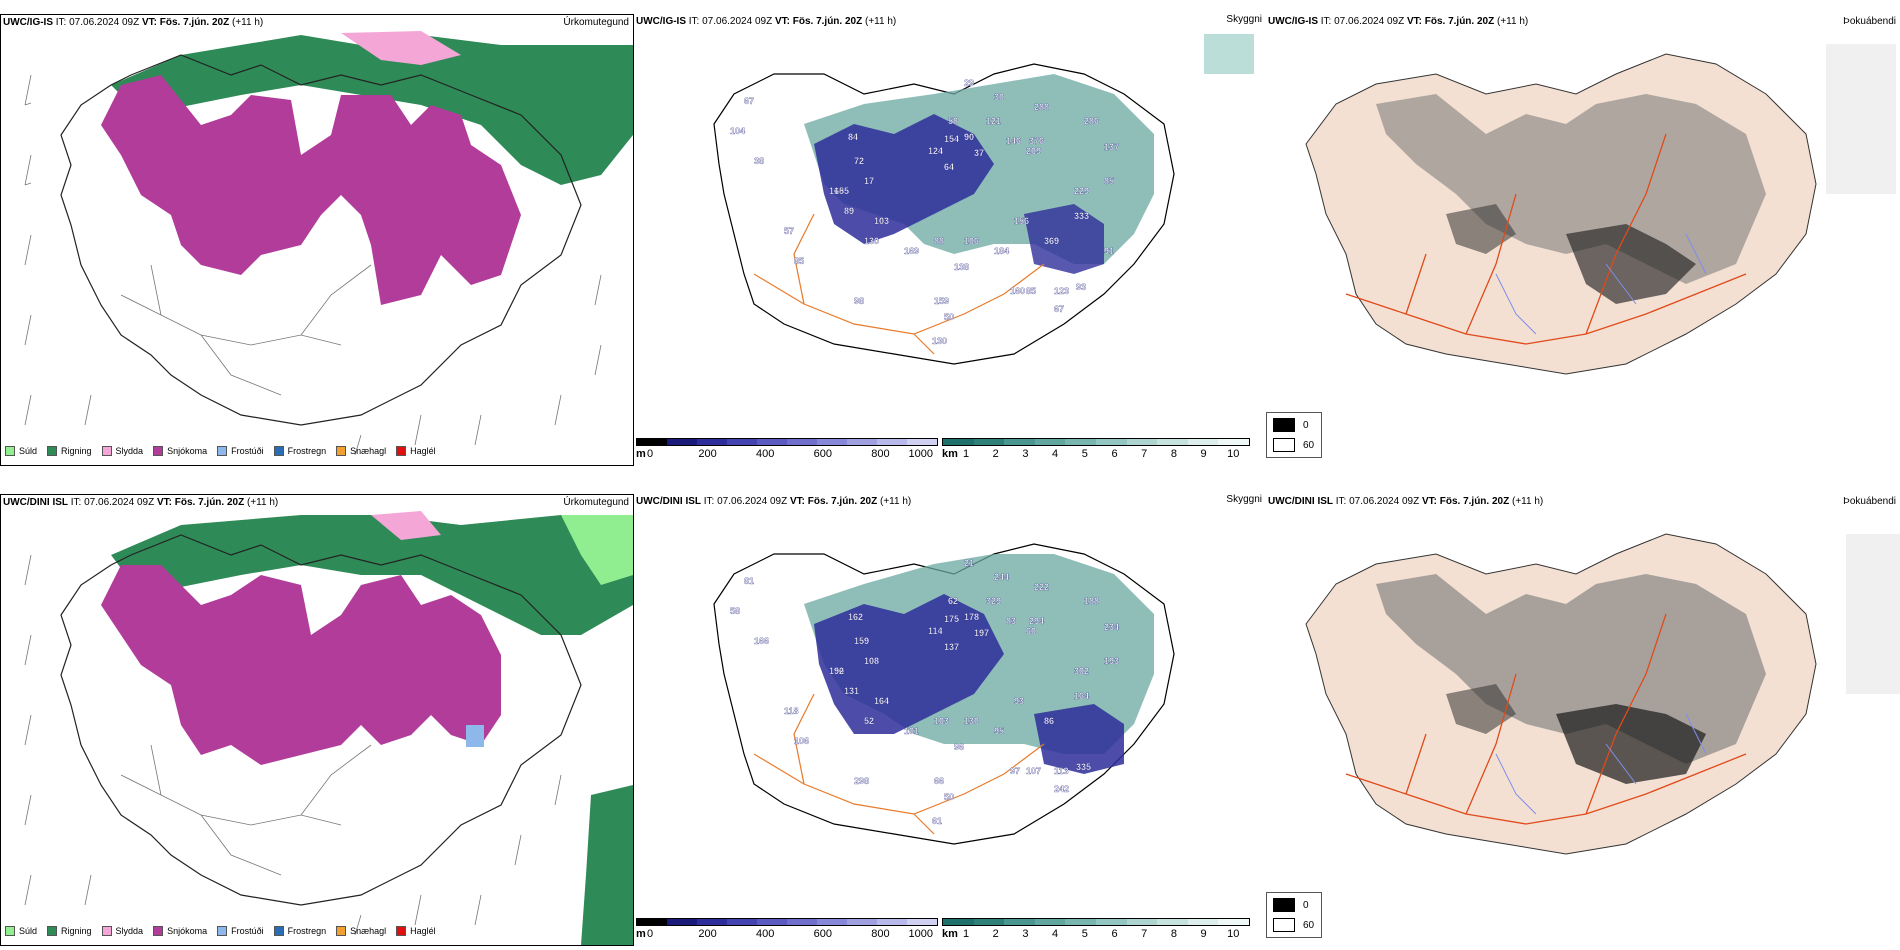 The height and width of the screenshot is (950, 1900). I want to click on cloud-base-label: 335, so click(1083, 767).